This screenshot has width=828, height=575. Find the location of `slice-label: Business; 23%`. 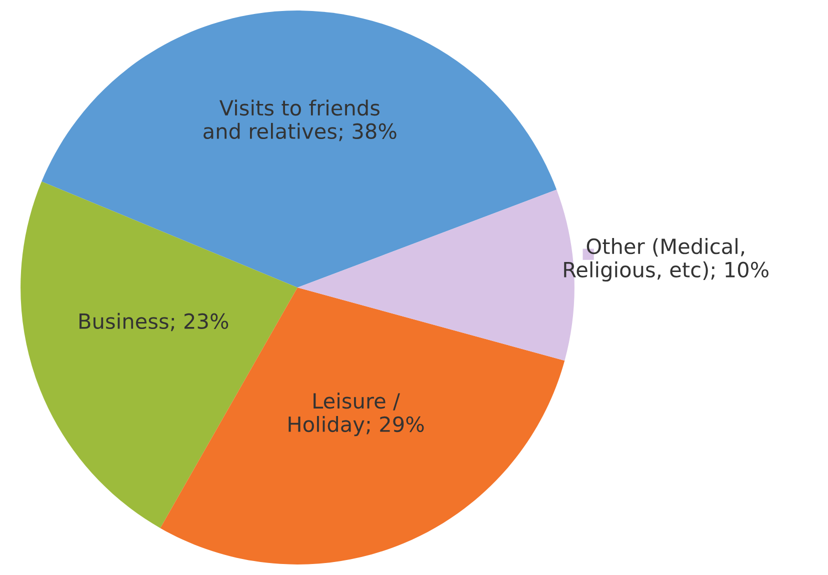

slice-label: Business; 23% is located at coordinates (154, 322).